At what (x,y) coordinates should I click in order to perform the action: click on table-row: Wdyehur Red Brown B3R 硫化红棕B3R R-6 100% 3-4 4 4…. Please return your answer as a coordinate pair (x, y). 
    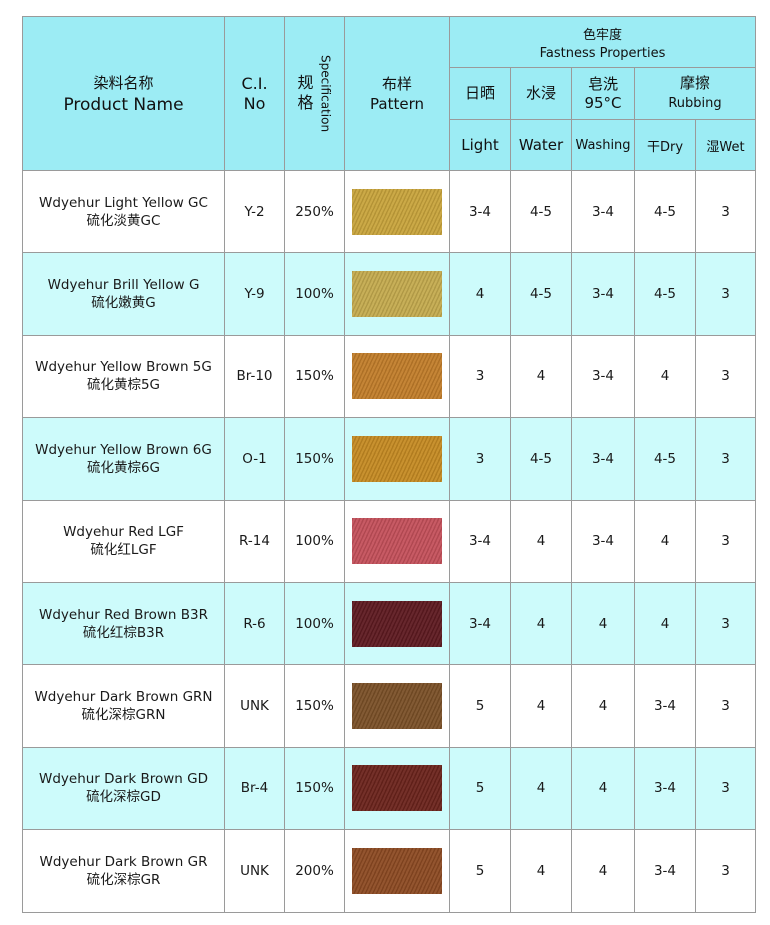
    Looking at the image, I should click on (389, 623).